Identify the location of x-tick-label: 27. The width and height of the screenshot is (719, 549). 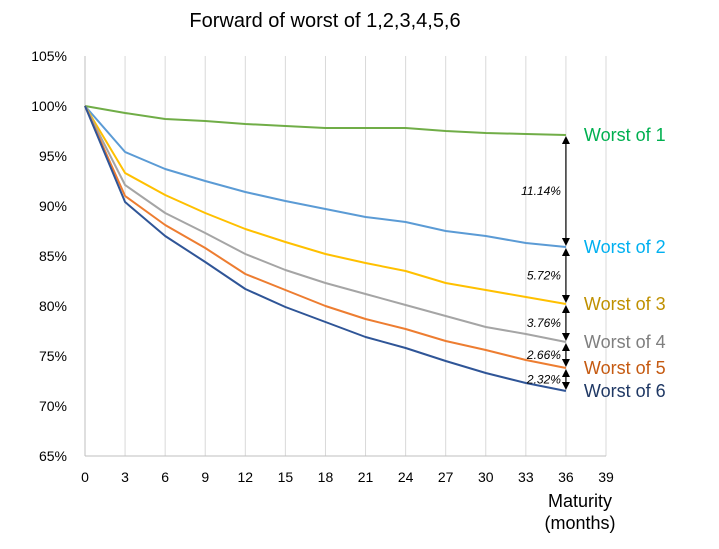
(446, 477).